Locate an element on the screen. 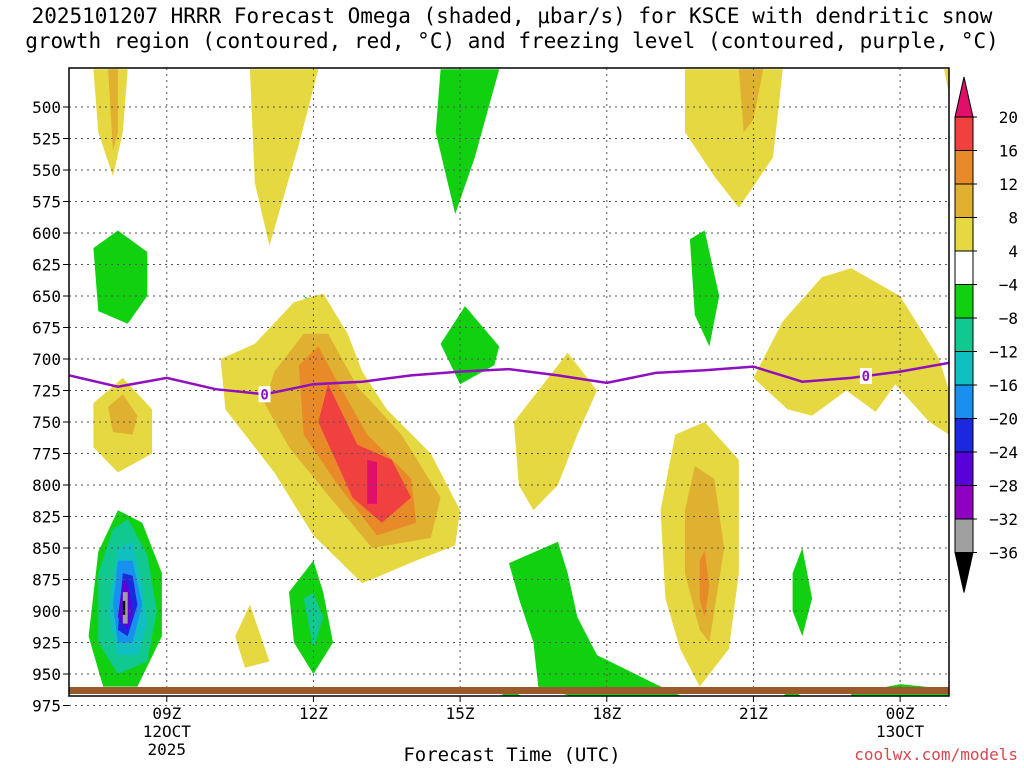 The height and width of the screenshot is (768, 1024). x-tick-date: 13OCT is located at coordinates (900, 731).